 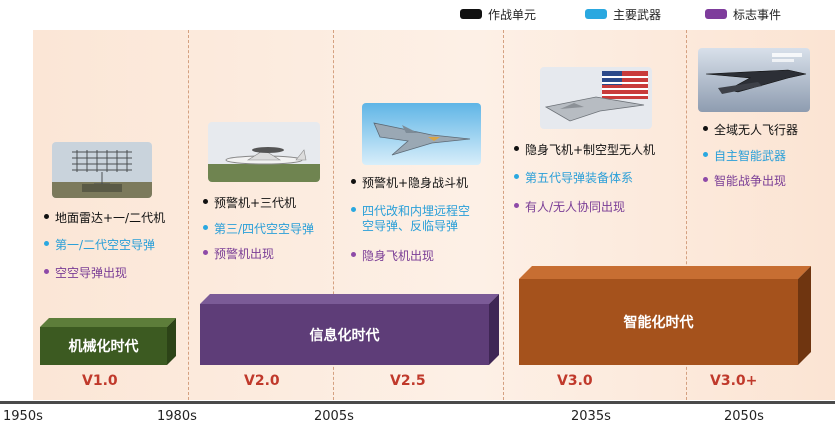 I want to click on legend-item-unit: 作战单元, so click(x=498, y=14).